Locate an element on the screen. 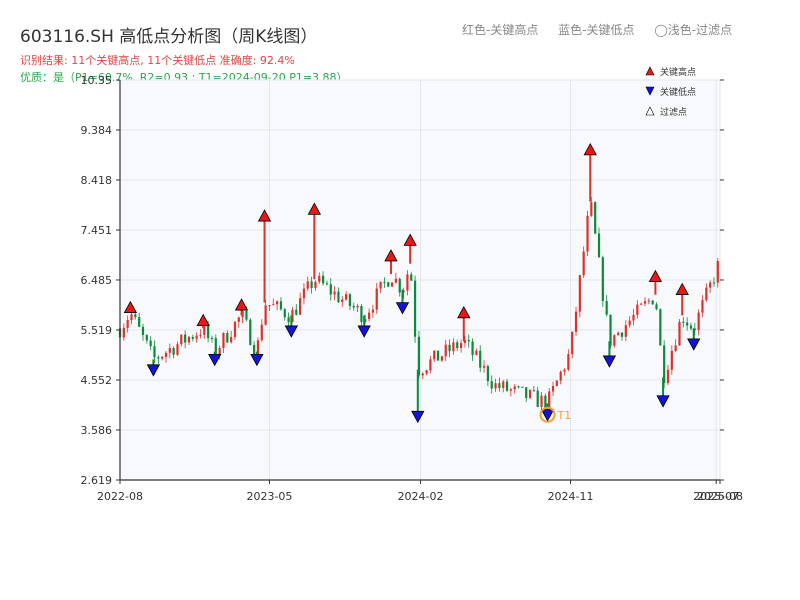 This screenshot has width=800, height=600. legend-low-icon is located at coordinates (650, 91).